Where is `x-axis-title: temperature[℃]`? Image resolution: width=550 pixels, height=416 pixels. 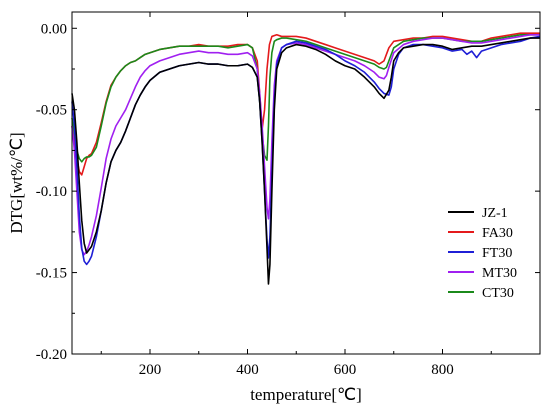
x-axis-title: temperature[℃] is located at coordinates (306, 394).